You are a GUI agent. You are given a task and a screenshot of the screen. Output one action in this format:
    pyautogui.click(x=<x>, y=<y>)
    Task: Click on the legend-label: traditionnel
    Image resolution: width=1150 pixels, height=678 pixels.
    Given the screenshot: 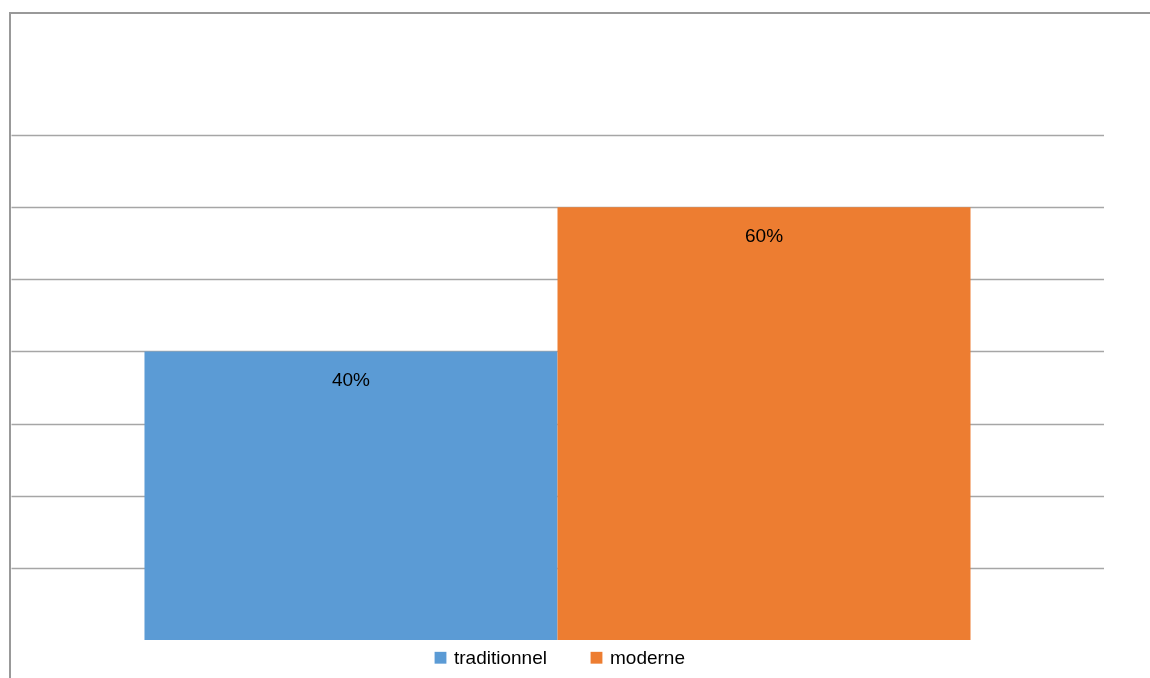 What is the action you would take?
    pyautogui.click(x=500, y=657)
    